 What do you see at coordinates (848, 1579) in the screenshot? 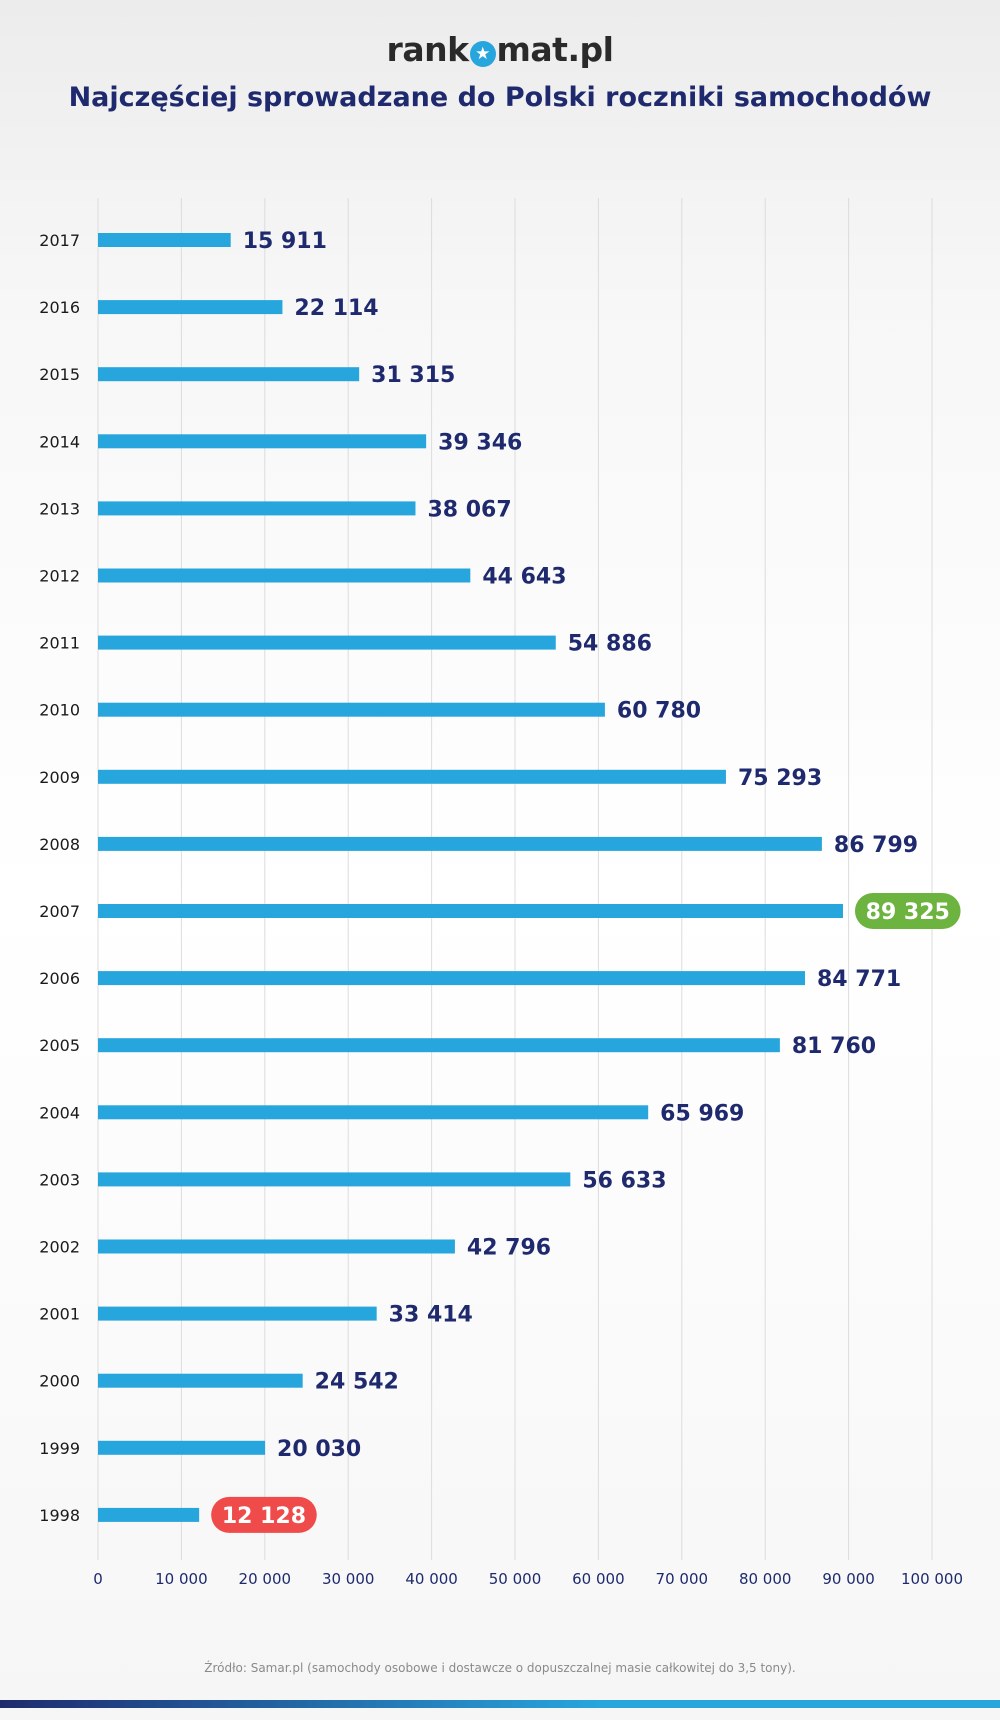
I see `x-tick-label: 90 000` at bounding box center [848, 1579].